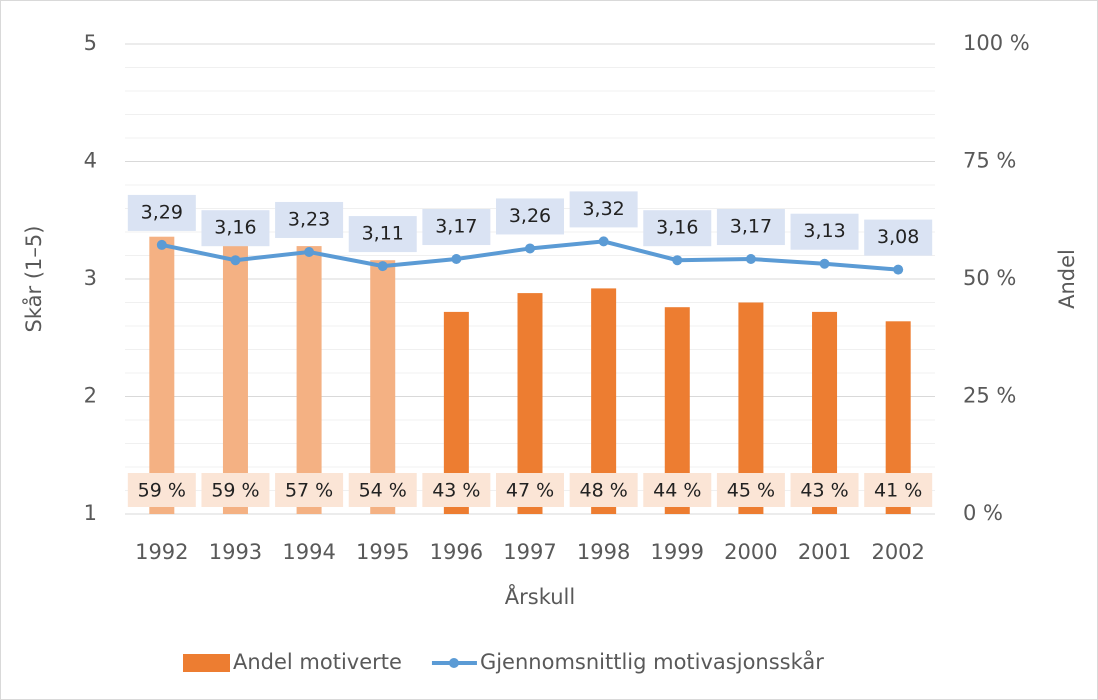  Describe the element at coordinates (90, 278) in the screenshot. I see `y-tick-label: 3` at that location.